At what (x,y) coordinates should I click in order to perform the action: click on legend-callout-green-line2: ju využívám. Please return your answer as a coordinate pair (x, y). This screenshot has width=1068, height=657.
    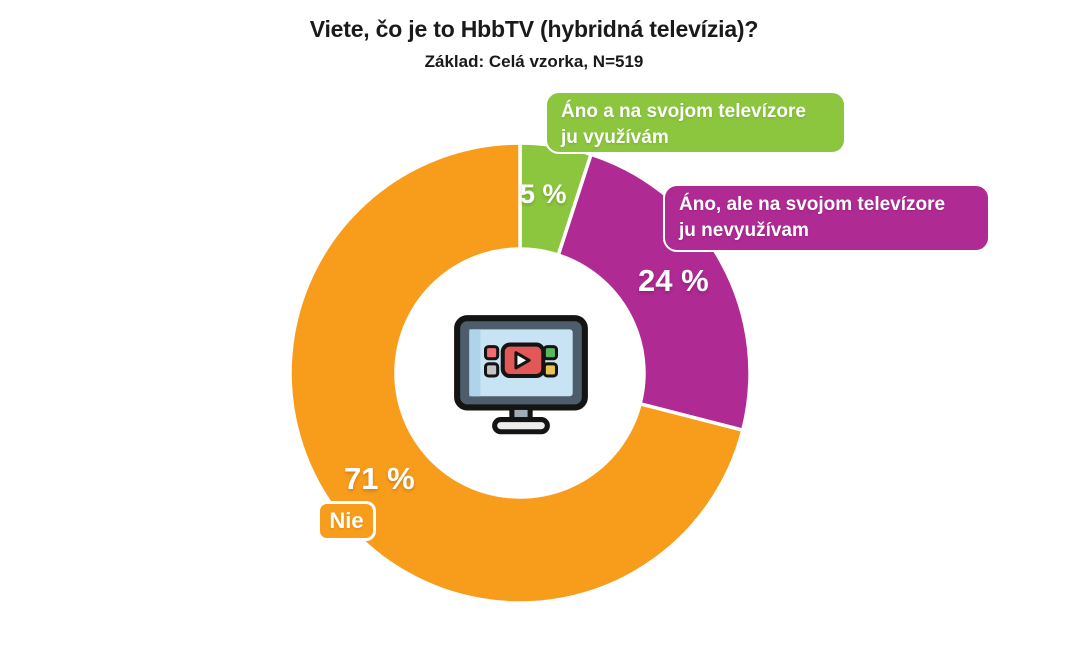
    Looking at the image, I should click on (615, 137).